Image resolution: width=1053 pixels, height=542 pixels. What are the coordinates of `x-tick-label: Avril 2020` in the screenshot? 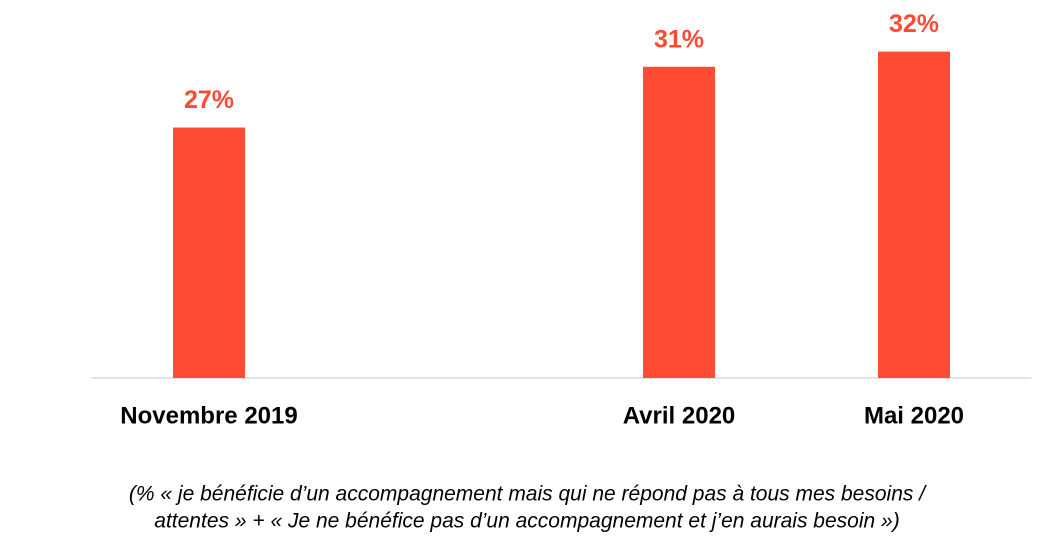 It's located at (679, 415).